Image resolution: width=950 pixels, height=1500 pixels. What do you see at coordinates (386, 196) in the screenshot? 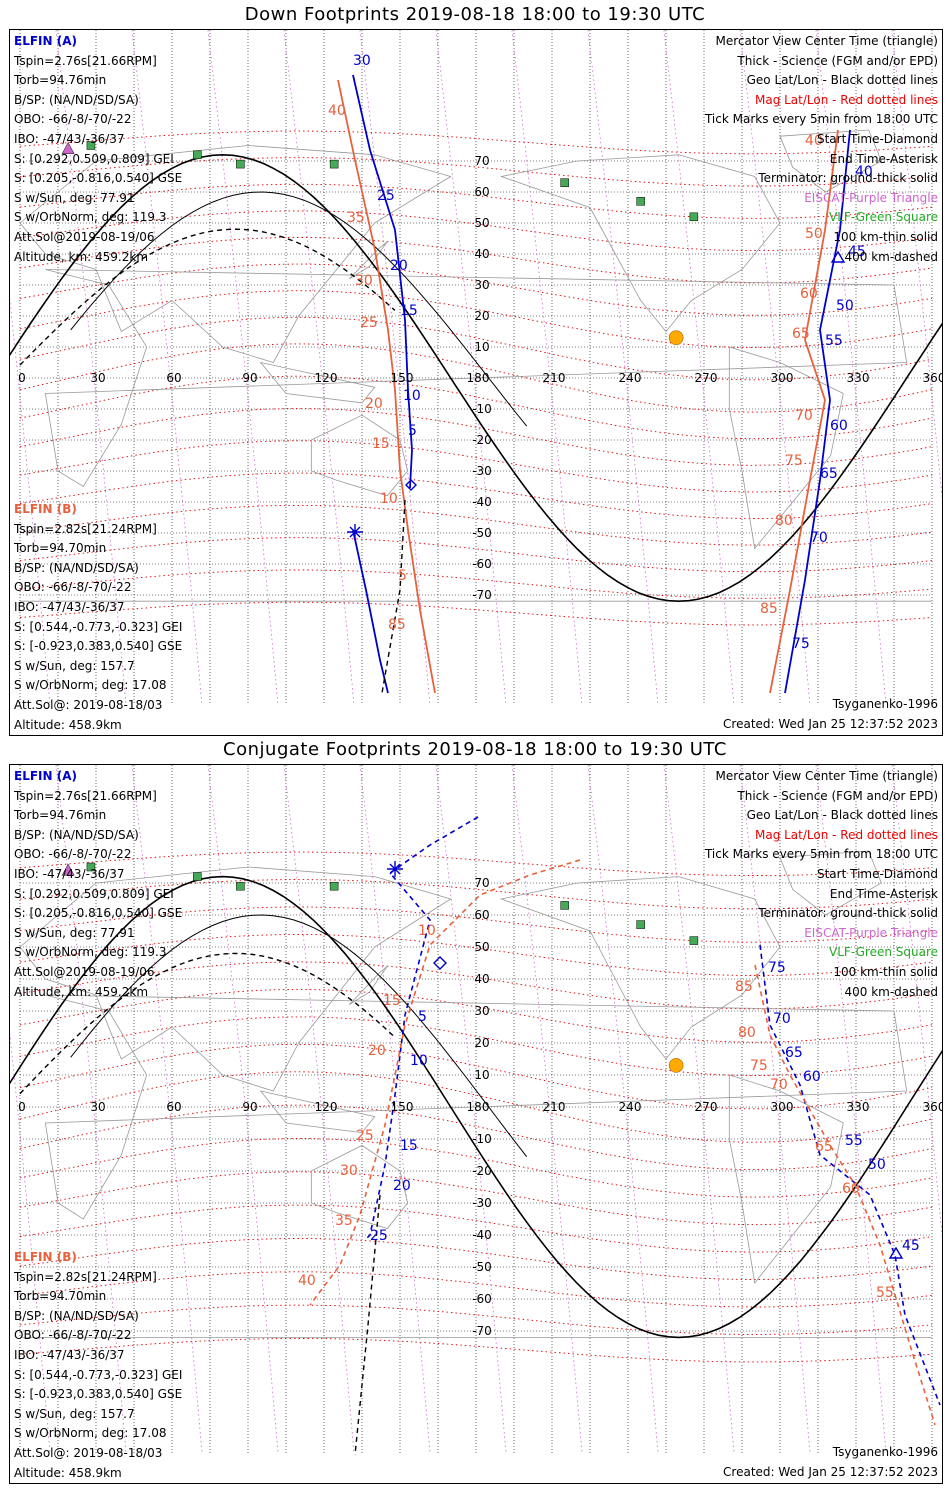
I see `track-label: 25` at bounding box center [386, 196].